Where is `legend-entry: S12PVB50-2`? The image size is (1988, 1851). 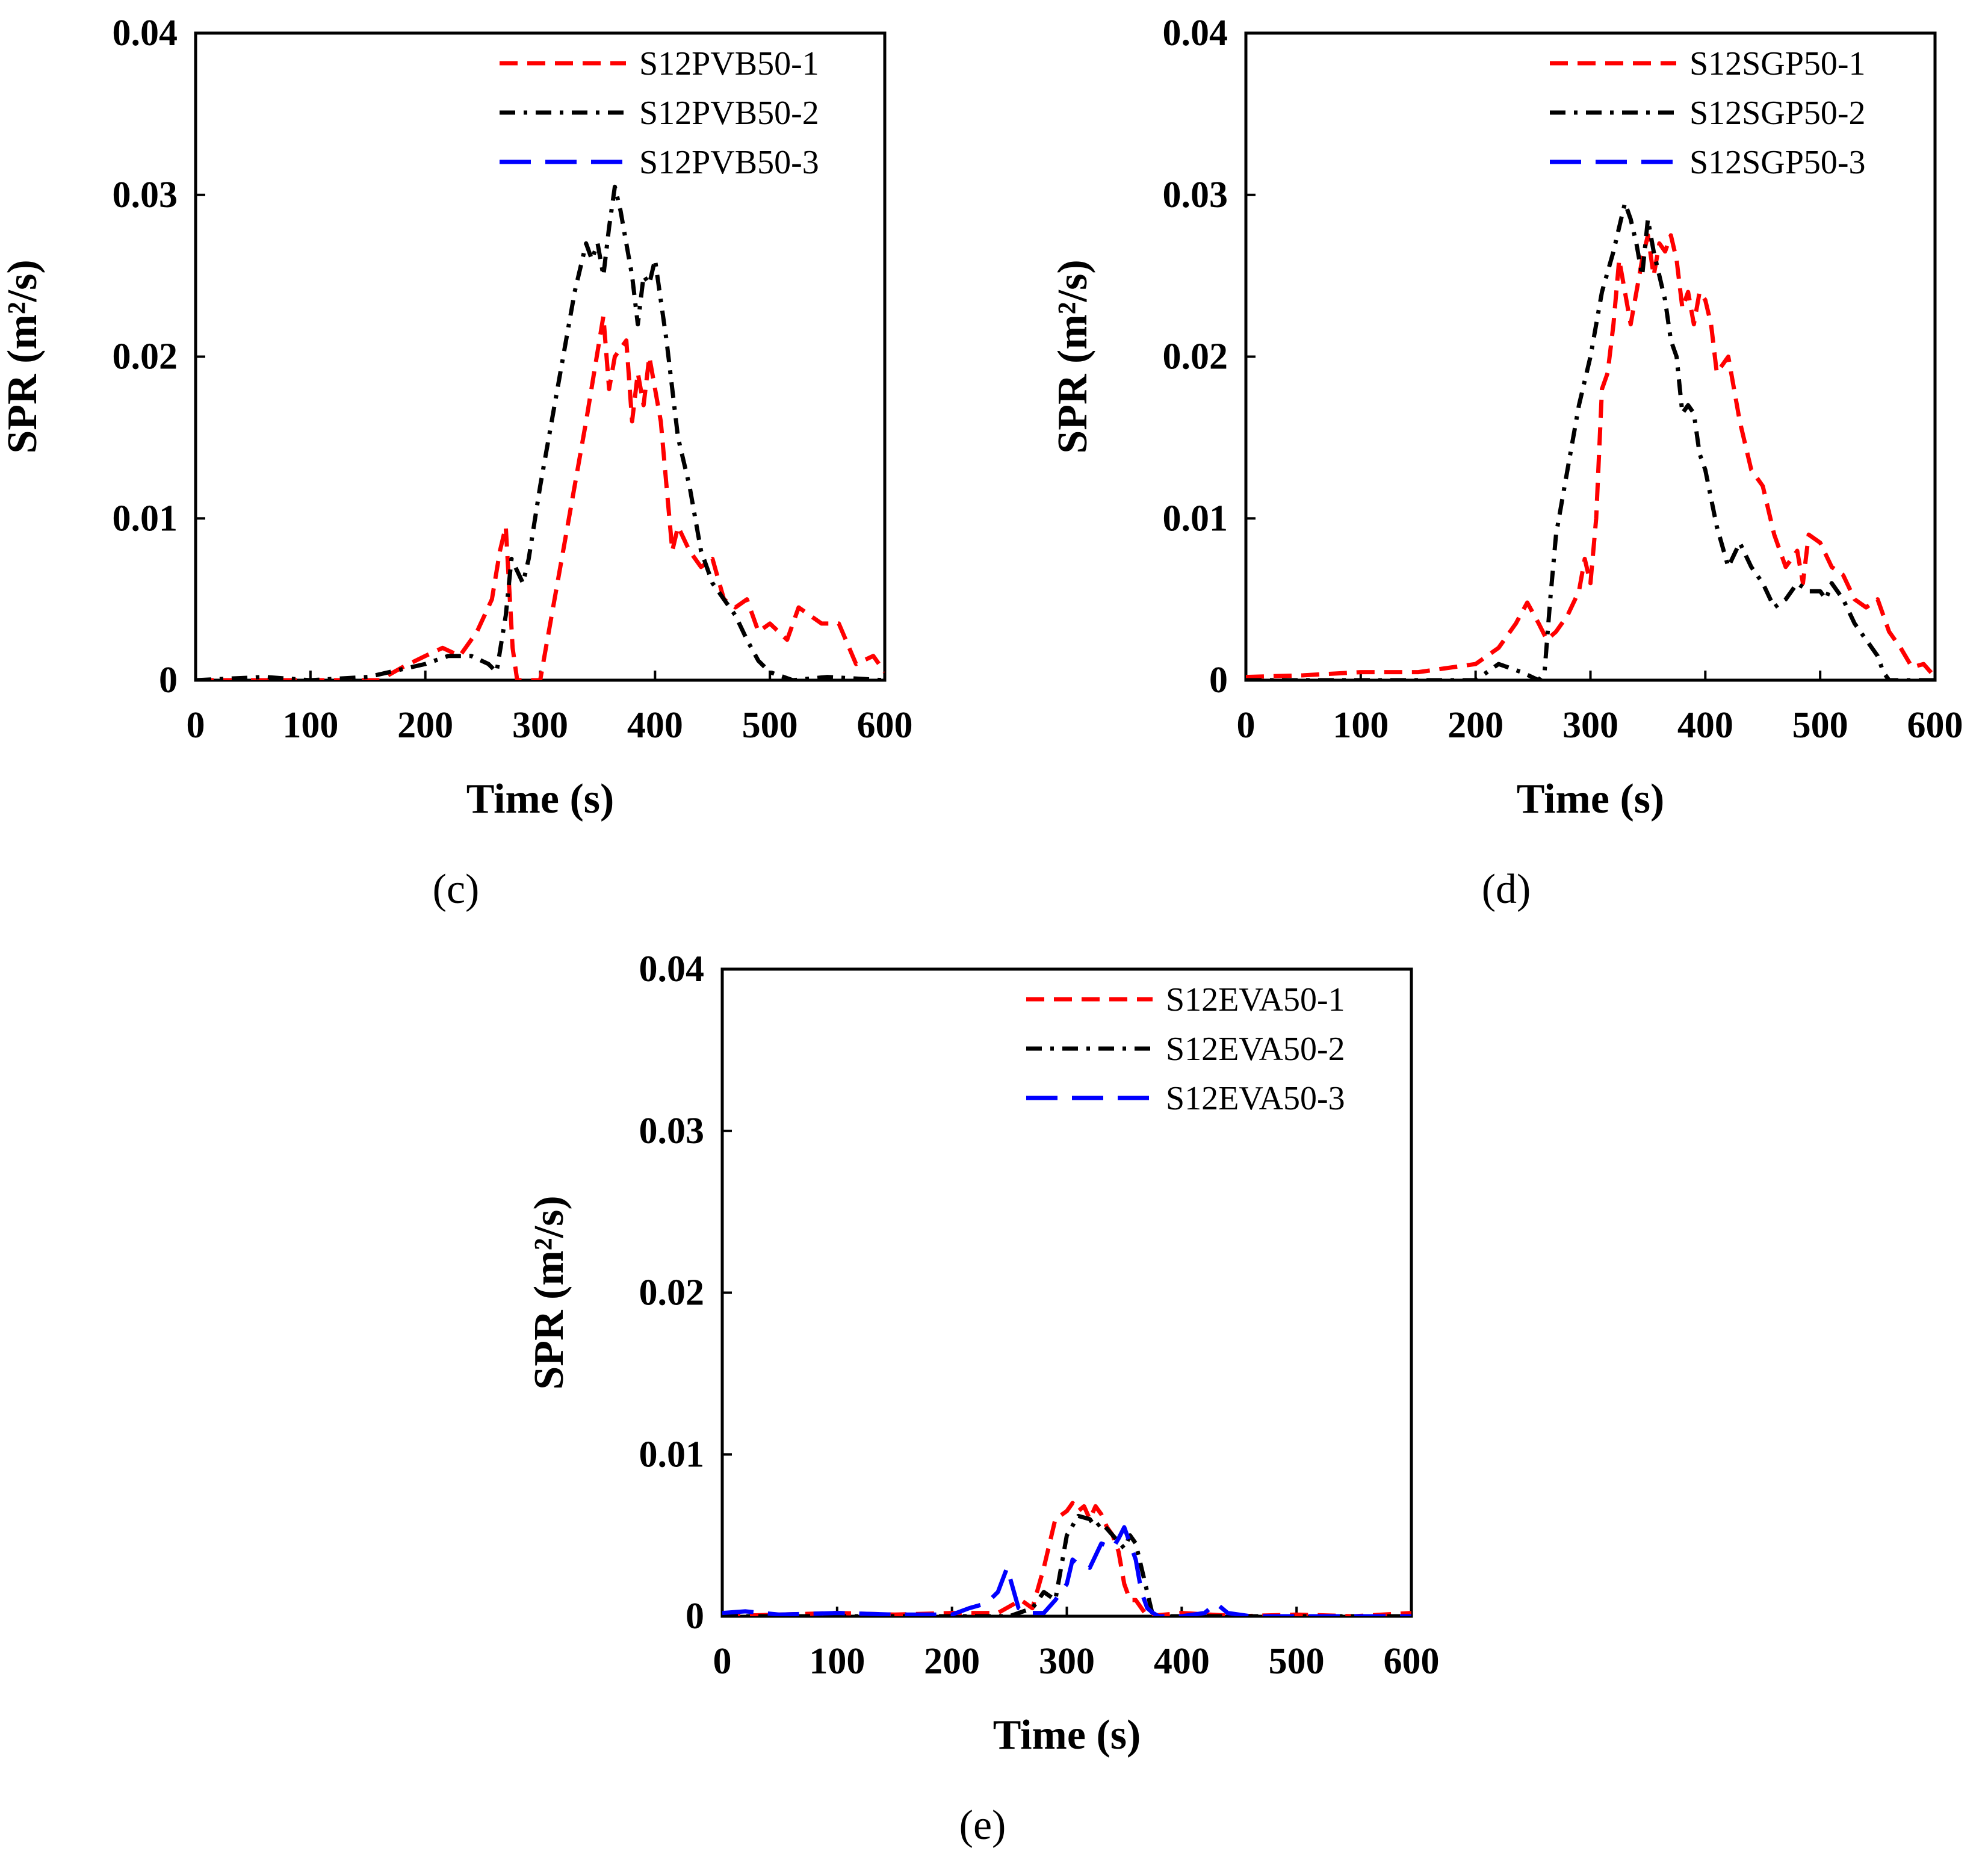 legend-entry: S12PVB50-2 is located at coordinates (729, 113).